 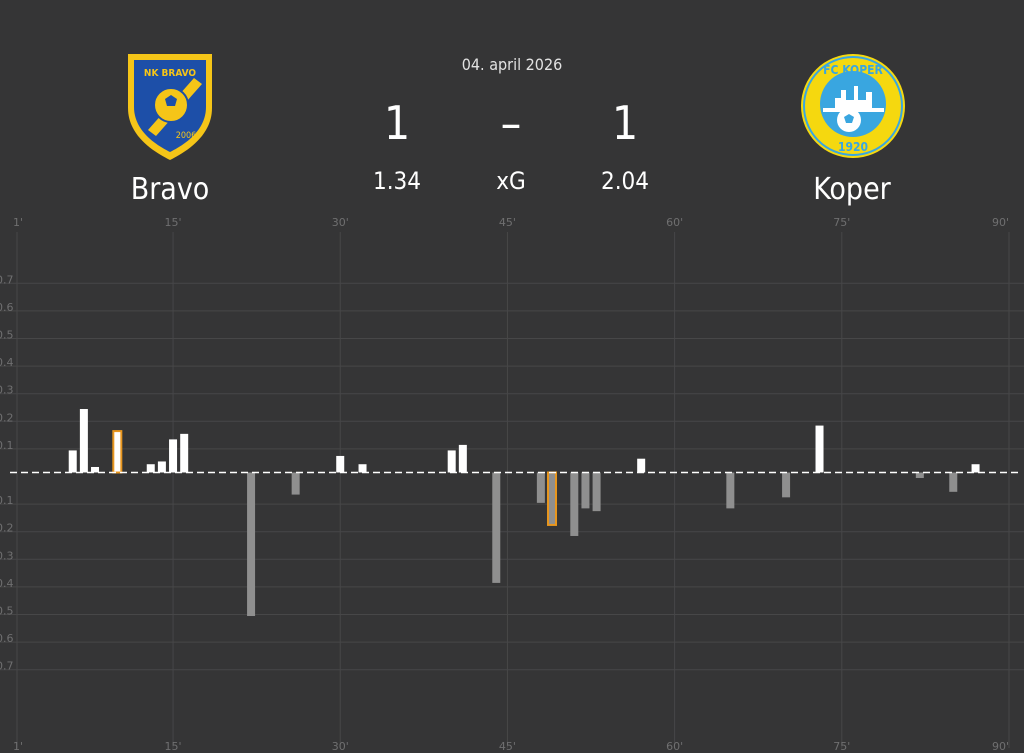 What do you see at coordinates (625, 123) in the screenshot?
I see `away-score: 1` at bounding box center [625, 123].